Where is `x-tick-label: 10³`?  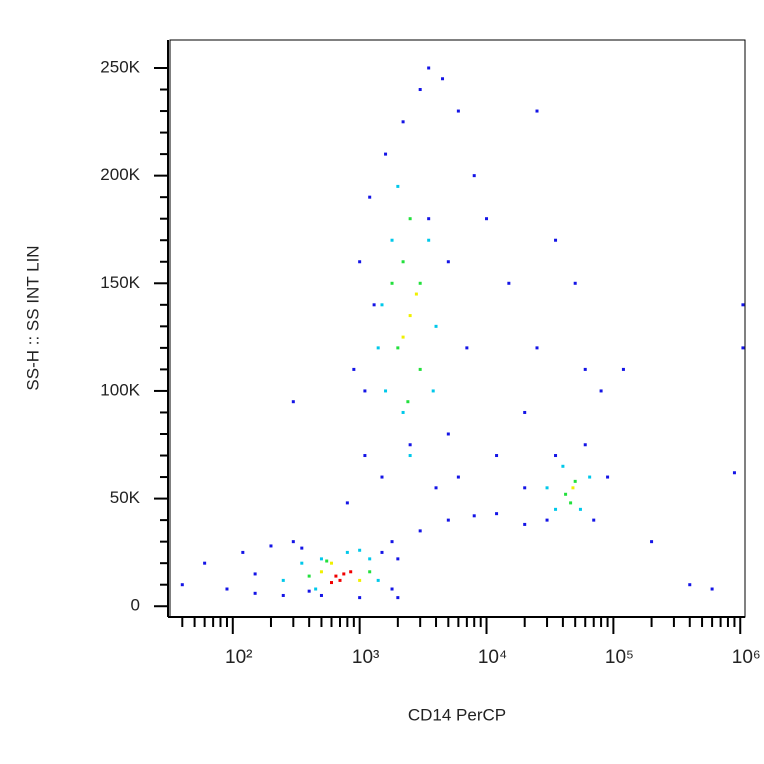
x-tick-label: 10³ is located at coordinates (365, 657).